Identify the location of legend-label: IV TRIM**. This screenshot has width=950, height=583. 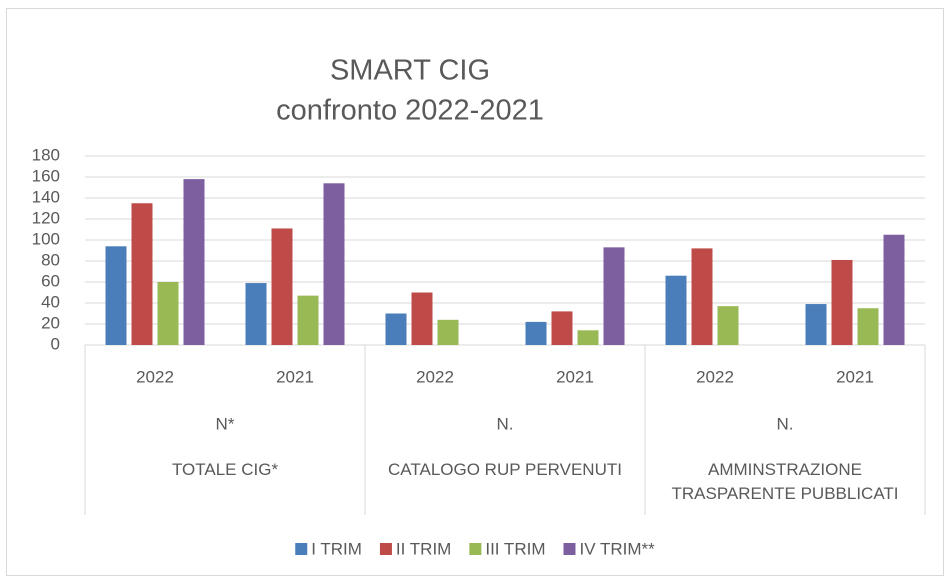
(617, 548).